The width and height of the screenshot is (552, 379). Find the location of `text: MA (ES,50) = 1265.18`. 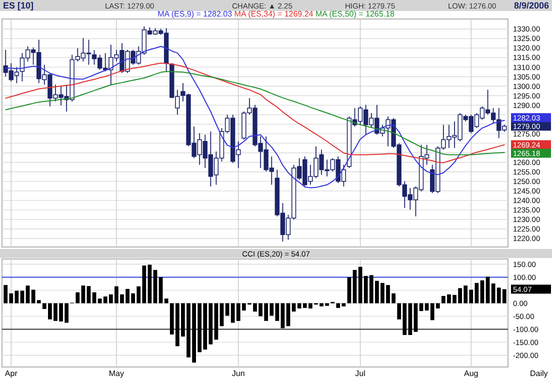

text: MA (ES,50) = 1265.18 is located at coordinates (354, 14).